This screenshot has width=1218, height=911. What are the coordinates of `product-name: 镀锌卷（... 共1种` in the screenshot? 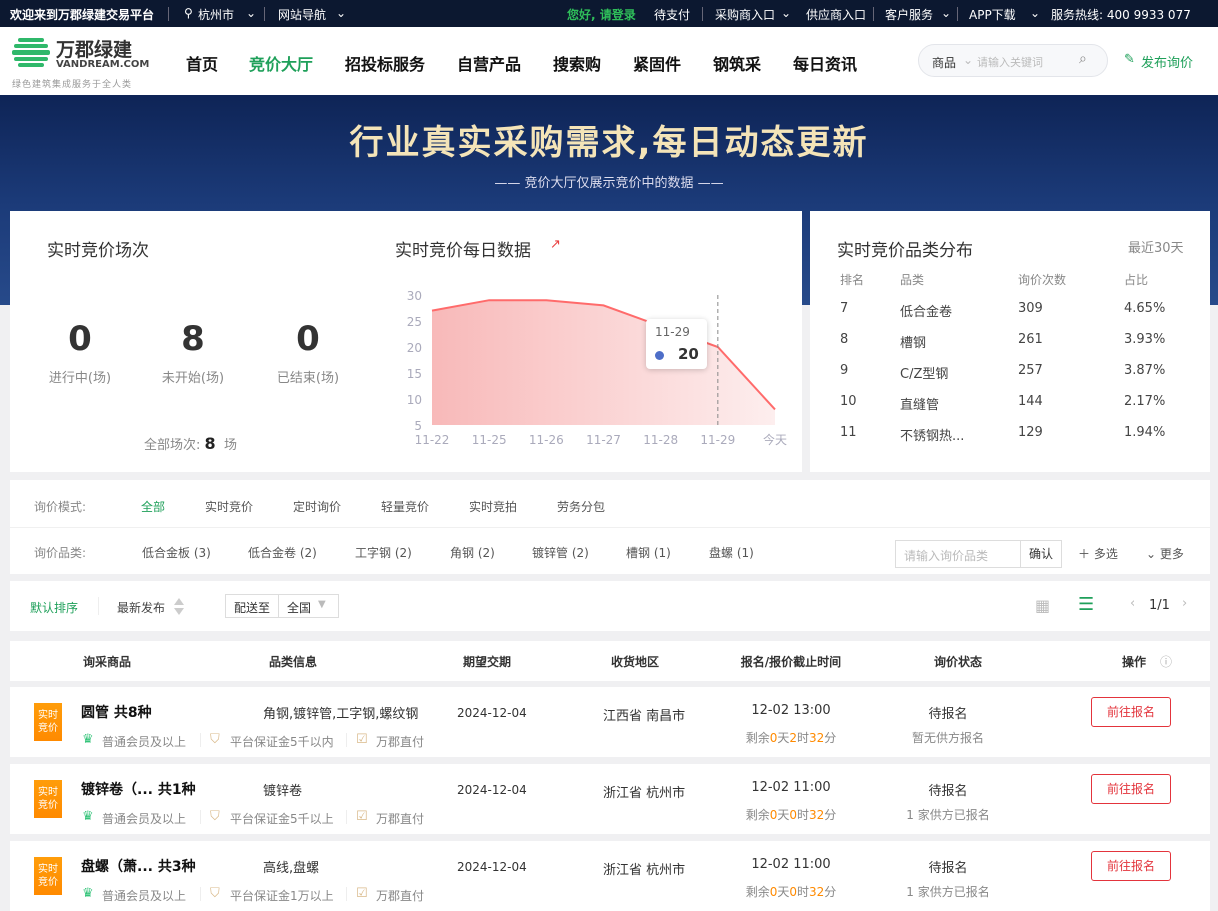 It's located at (138, 789).